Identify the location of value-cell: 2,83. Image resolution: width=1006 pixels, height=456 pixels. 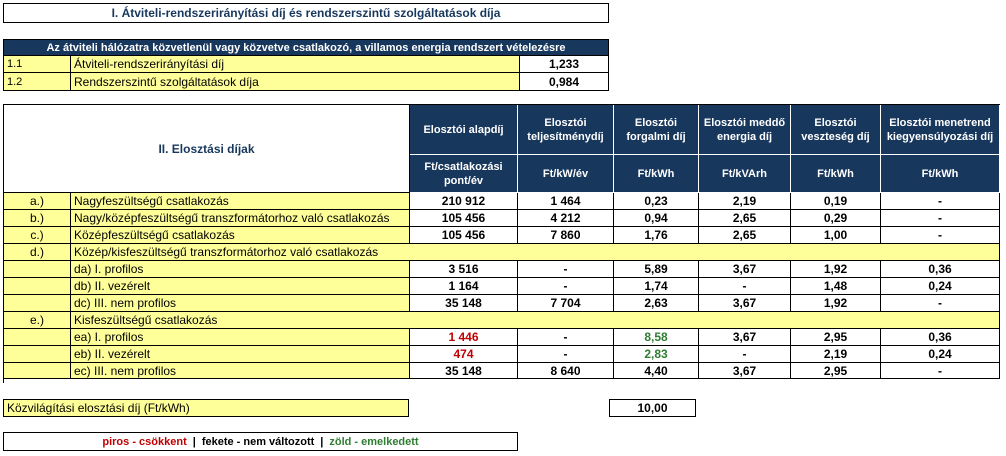
(656, 354).